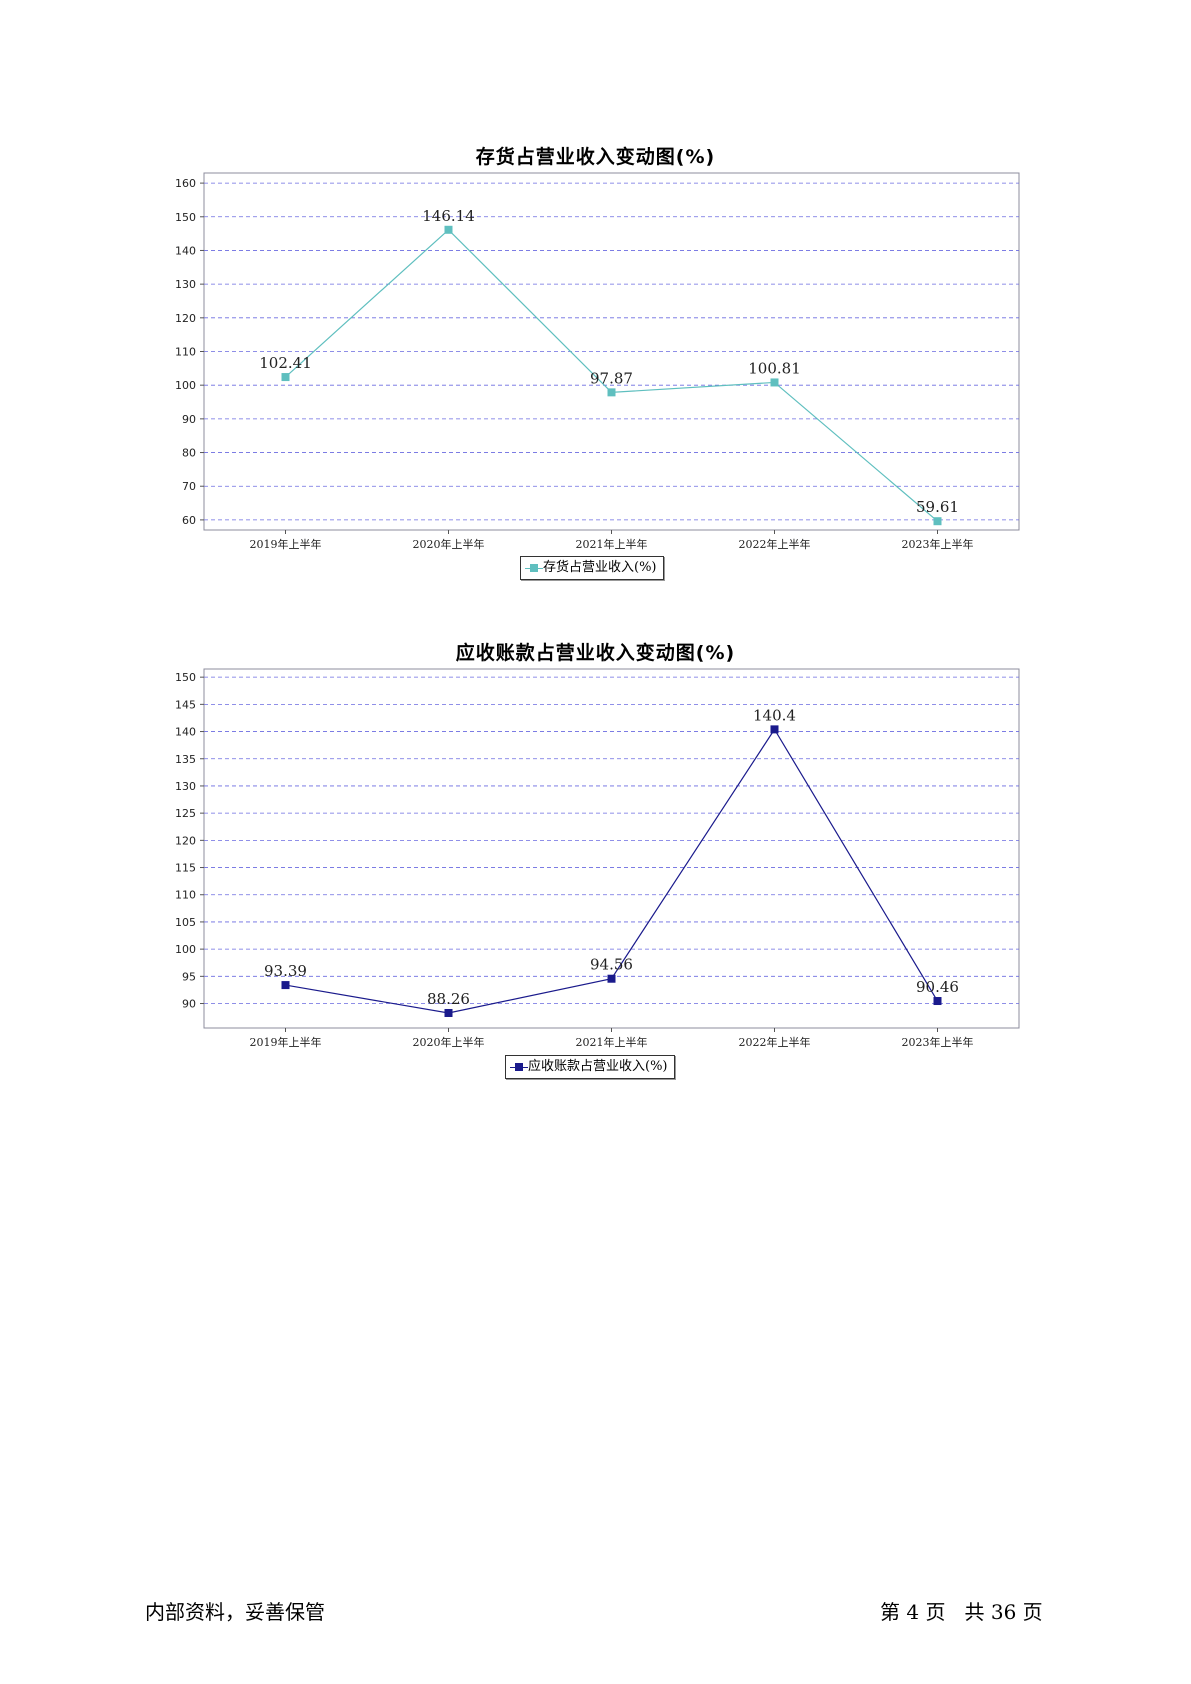  I want to click on data-label: 102.41, so click(285, 363).